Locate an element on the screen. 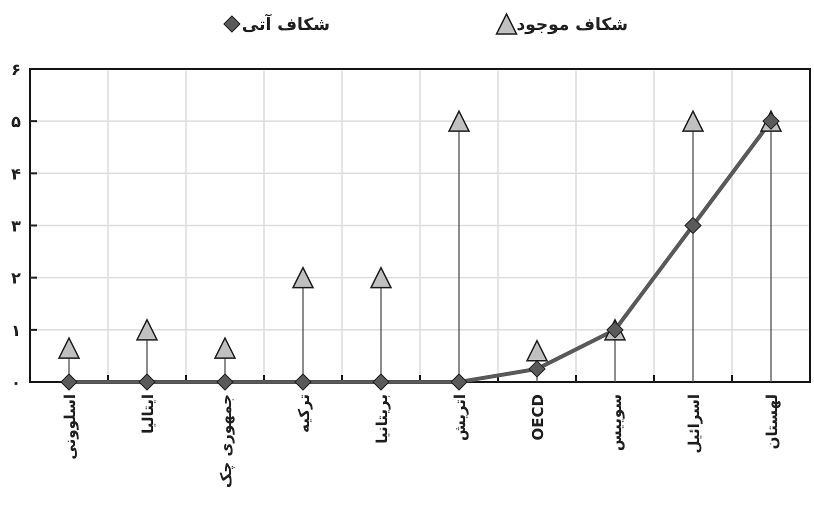  y-tick-label: ۴ is located at coordinates (16, 174).